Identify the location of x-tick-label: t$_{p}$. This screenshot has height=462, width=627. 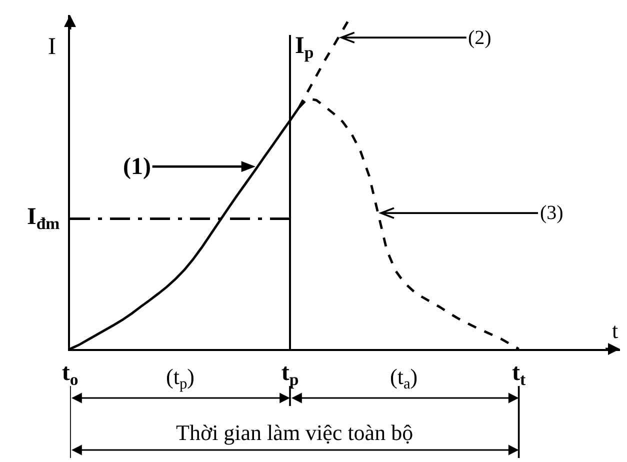
(290, 375).